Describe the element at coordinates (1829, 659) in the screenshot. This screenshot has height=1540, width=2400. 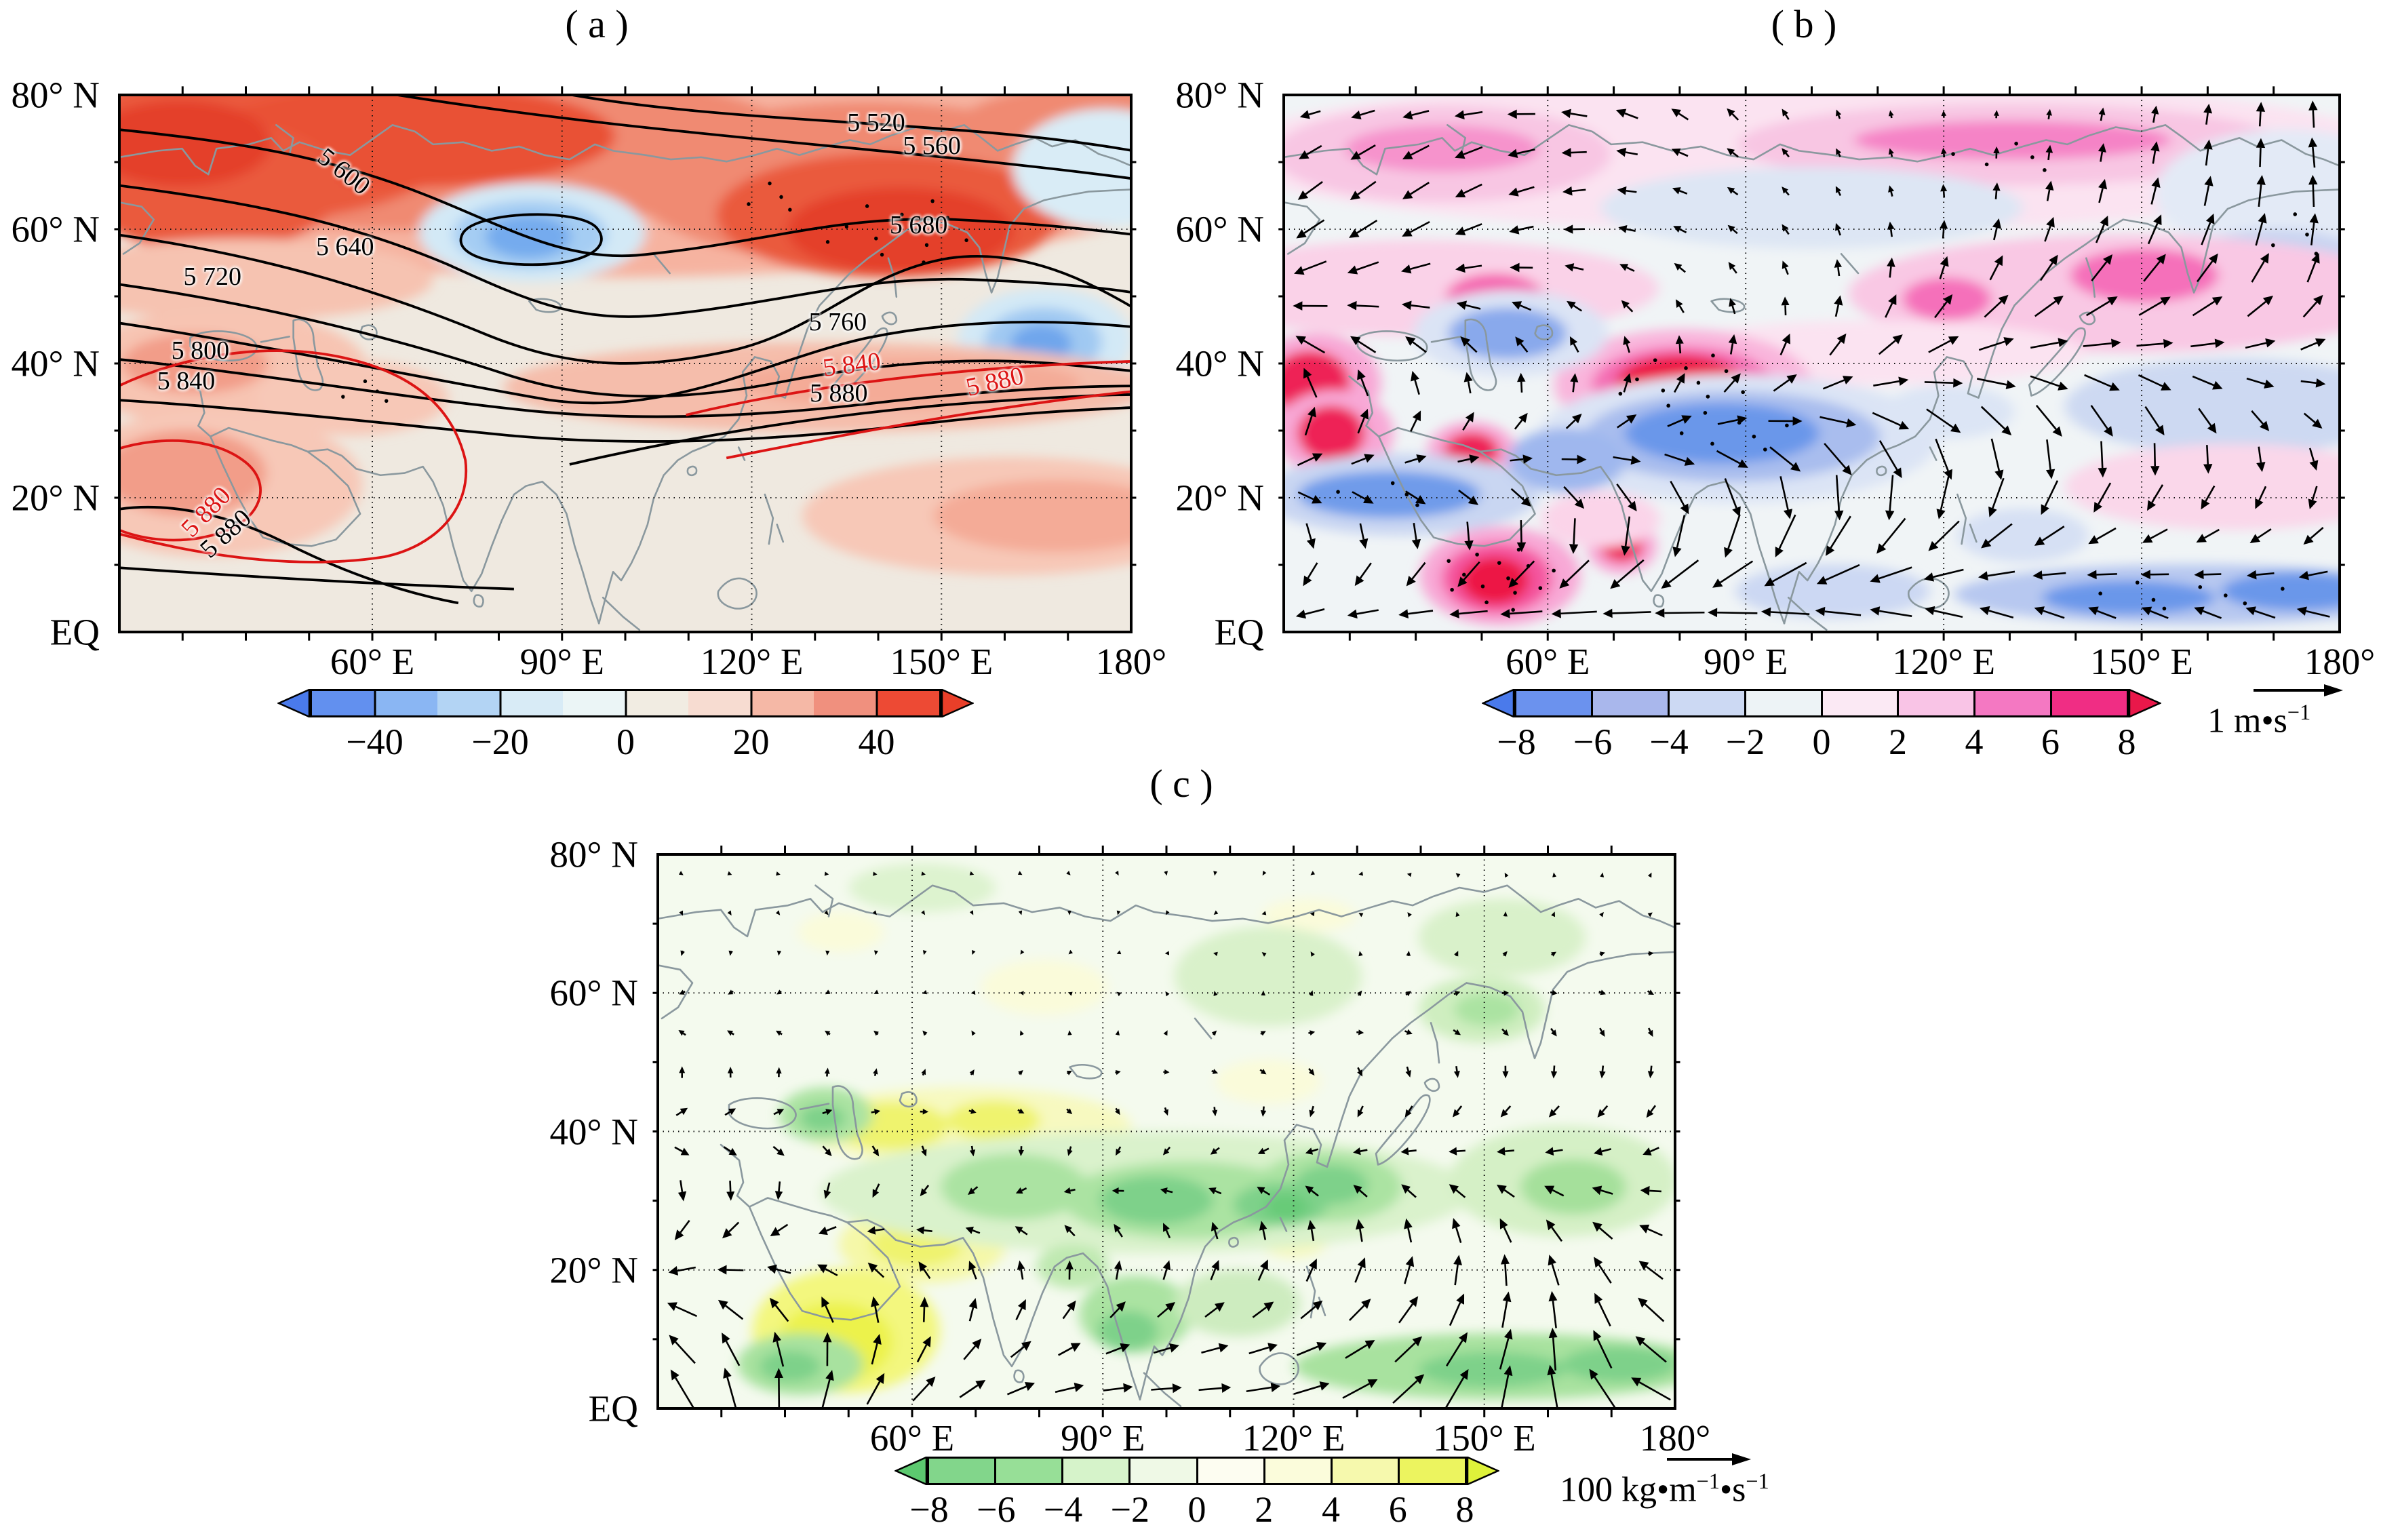
I see `panel-b-x-axis-labels: 60° E 90° E 120° E 150° E 180°` at that location.